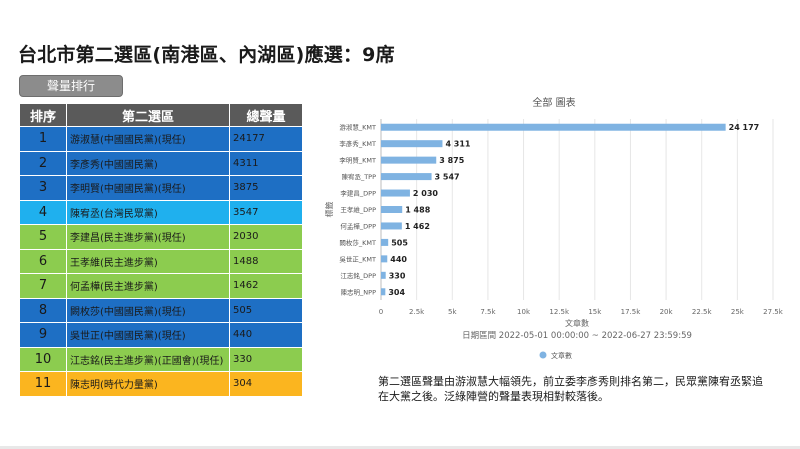  What do you see at coordinates (148, 188) in the screenshot?
I see `candidate-cell: 李明賢(中國國民黨)(現任)` at bounding box center [148, 188].